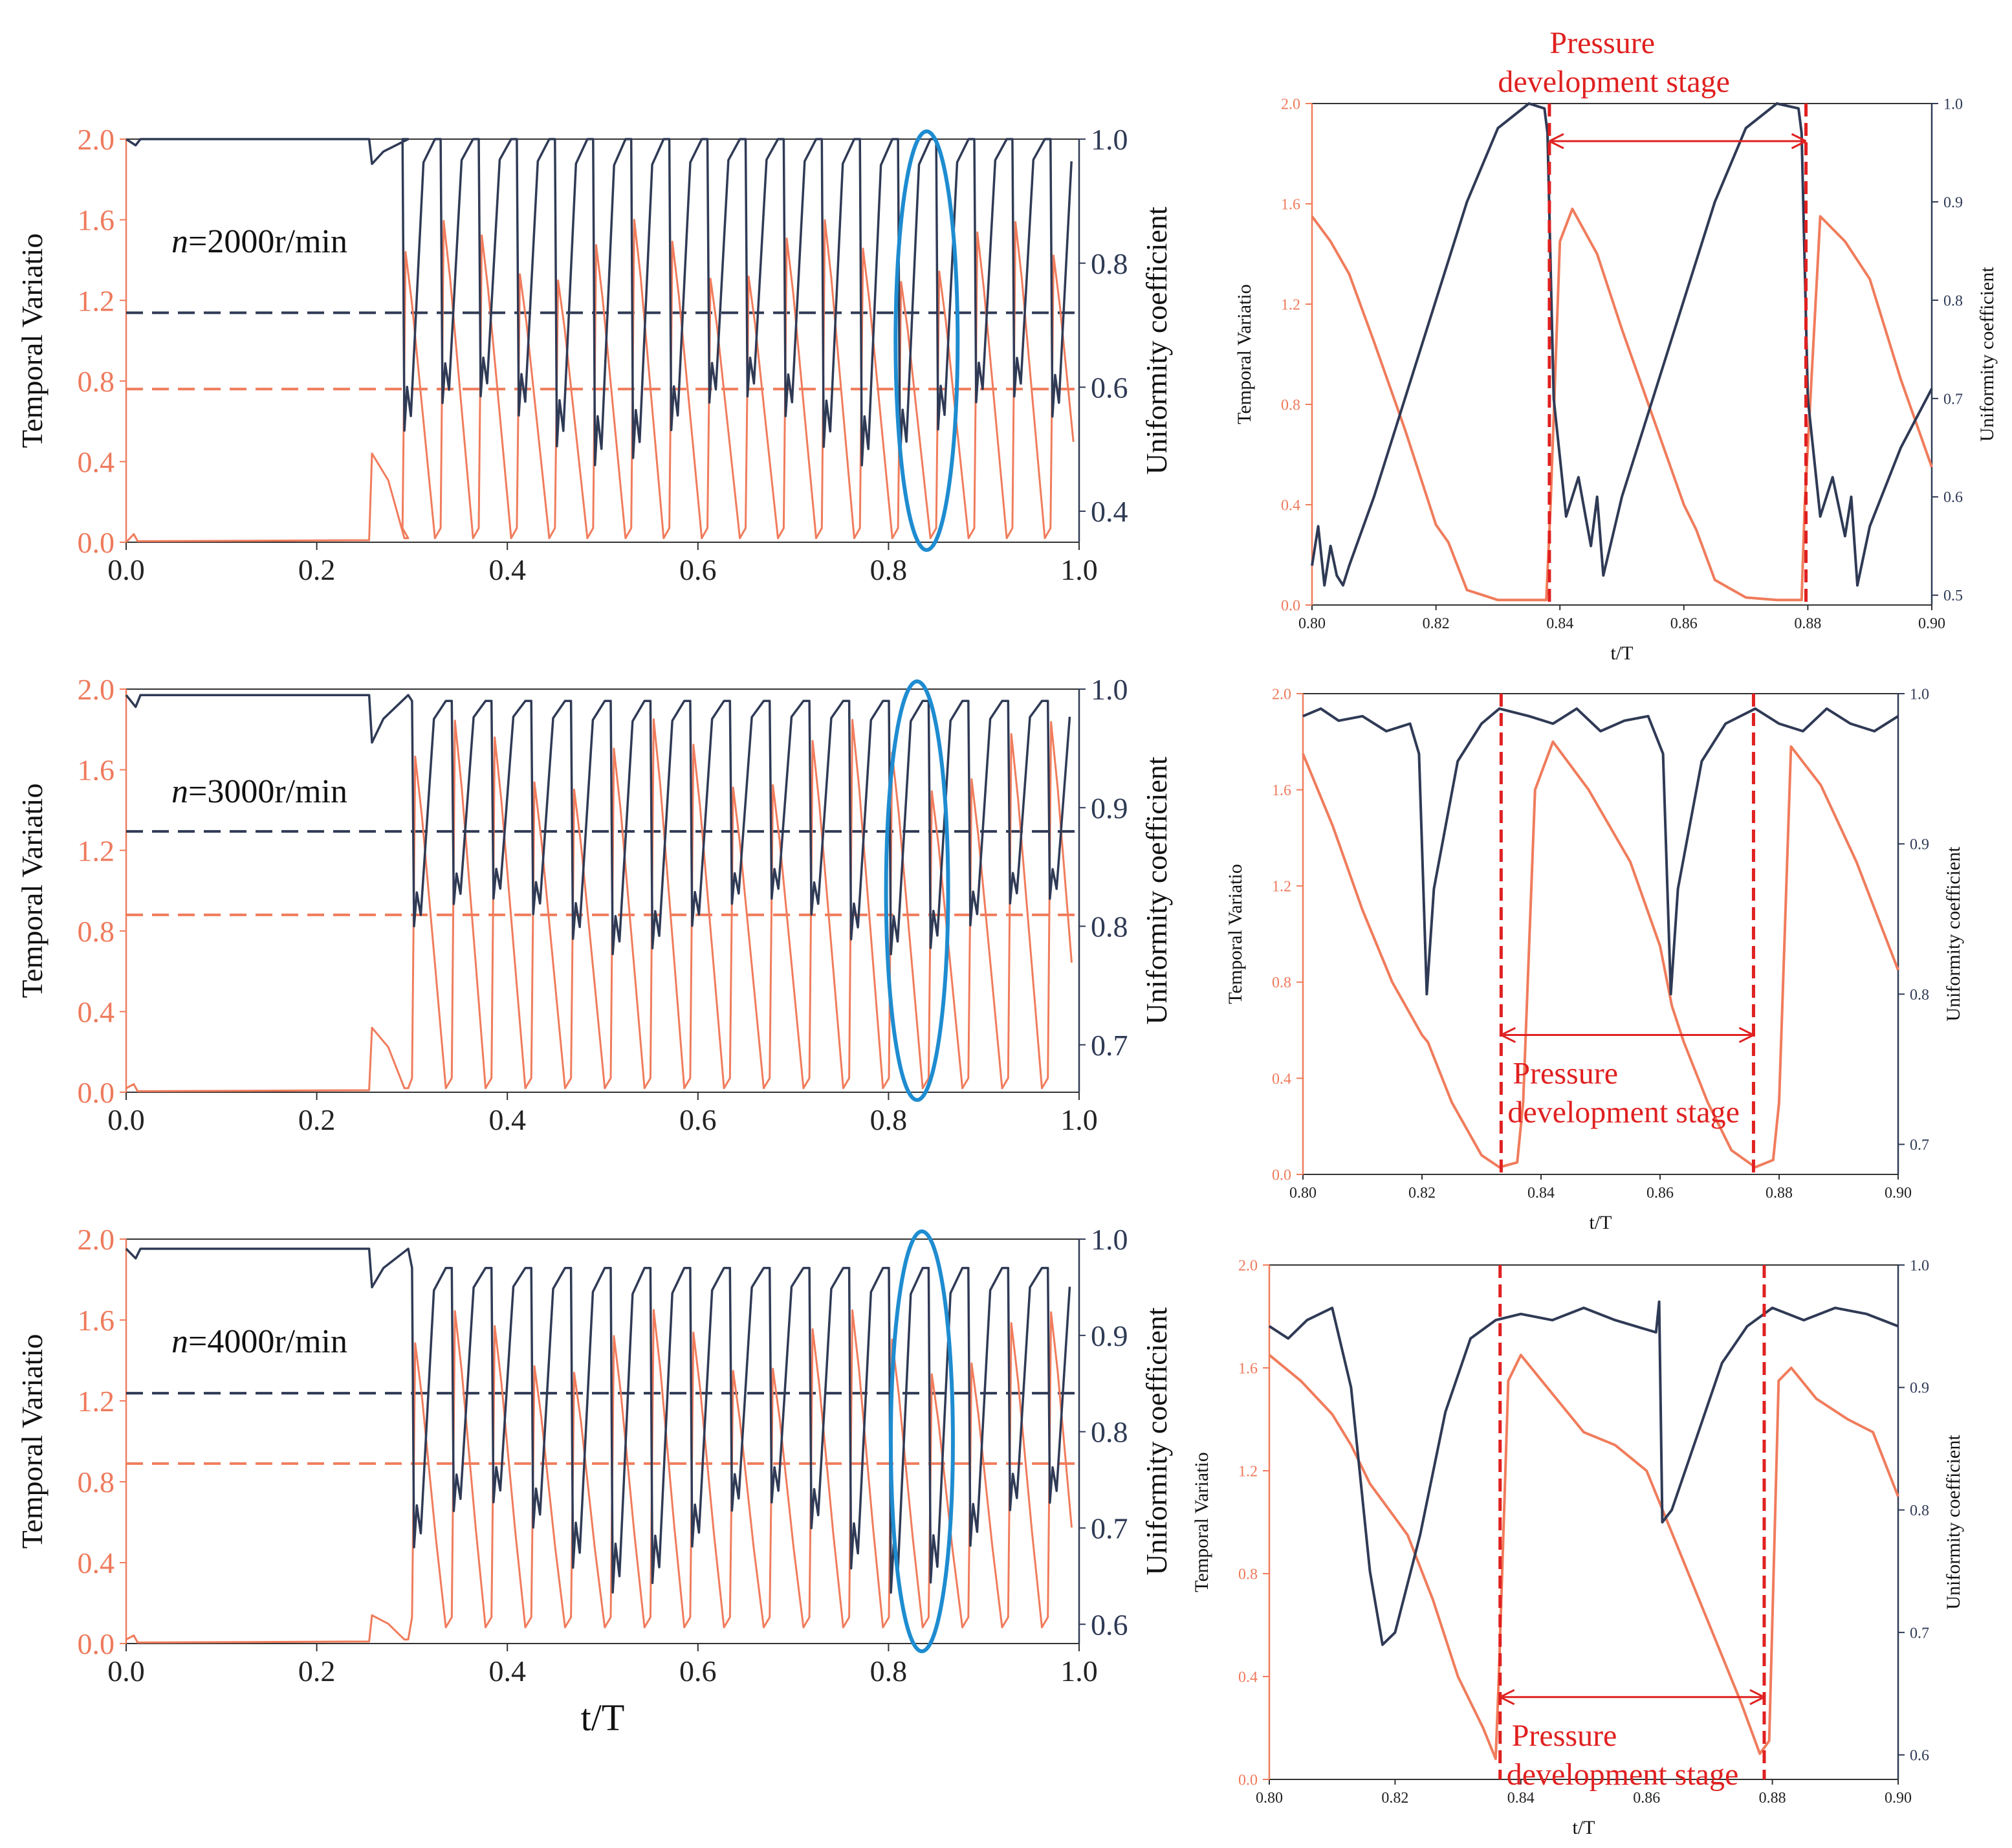 The image size is (2012, 1848). What do you see at coordinates (1521, 1798) in the screenshot?
I see `x-tick-label: 0.84` at bounding box center [1521, 1798].